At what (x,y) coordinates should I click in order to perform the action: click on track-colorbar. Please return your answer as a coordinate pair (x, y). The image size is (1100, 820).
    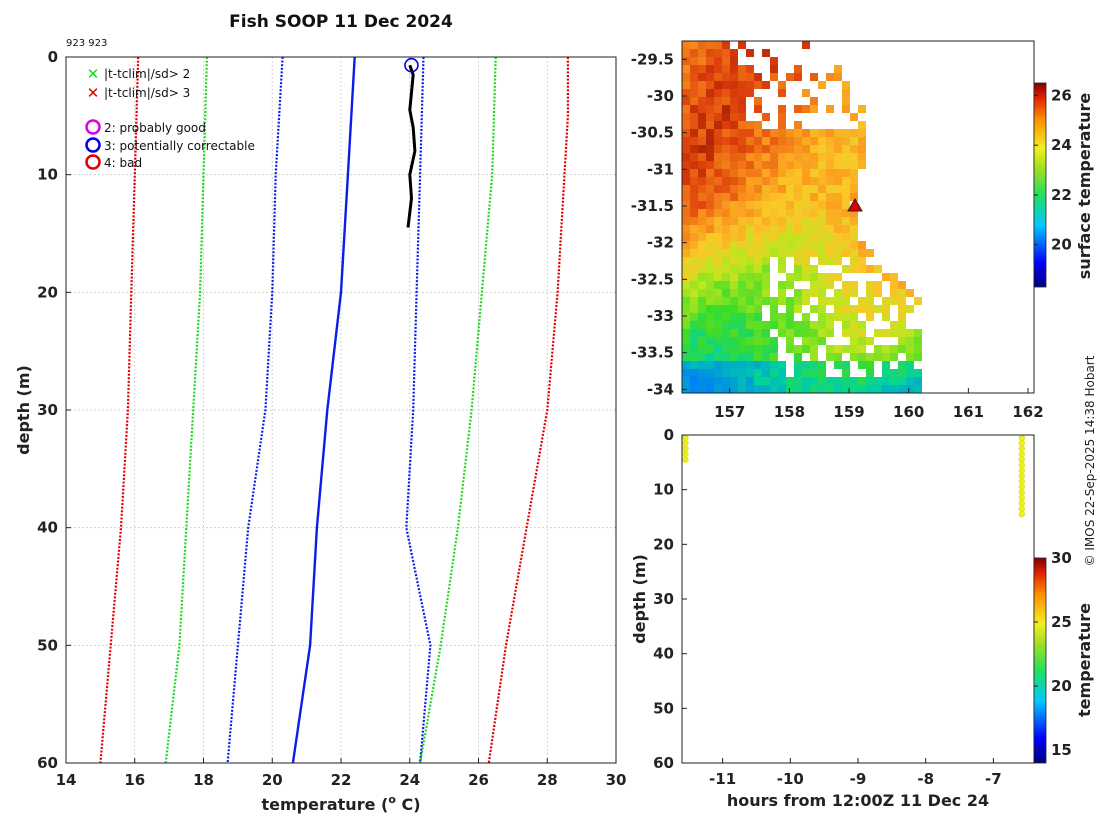
    Looking at the image, I should click on (1040, 660).